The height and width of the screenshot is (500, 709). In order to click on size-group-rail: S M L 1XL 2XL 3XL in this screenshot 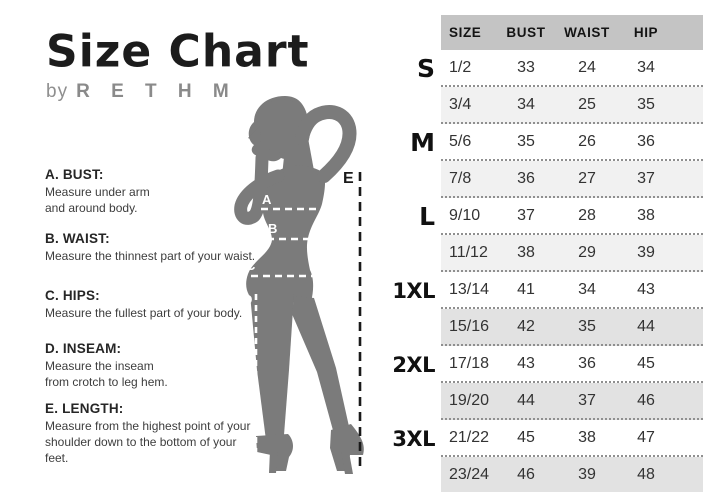, I will do `click(413, 255)`.